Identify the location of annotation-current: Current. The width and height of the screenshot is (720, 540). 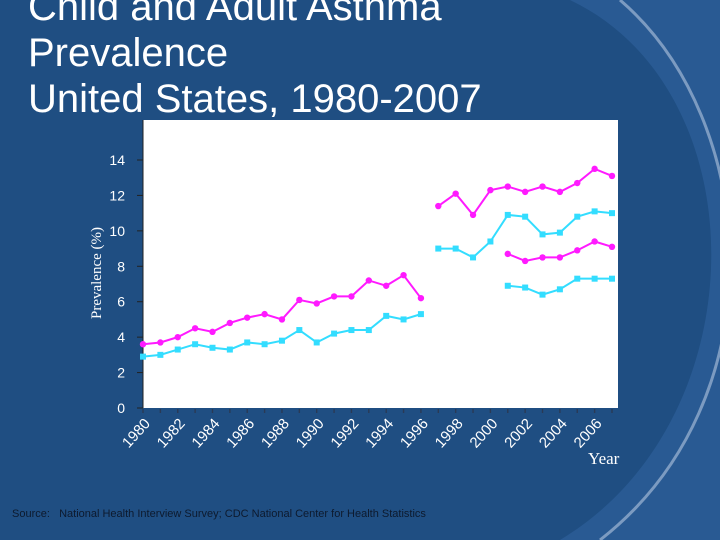
(531, 305).